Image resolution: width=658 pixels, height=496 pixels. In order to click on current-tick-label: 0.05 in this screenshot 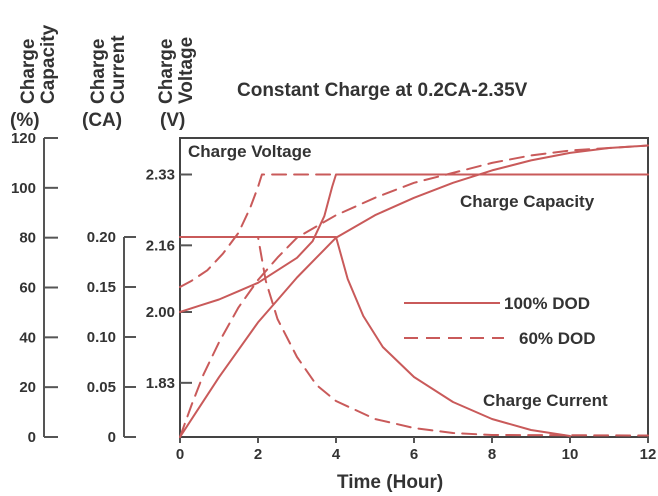, I will do `click(101, 387)`.